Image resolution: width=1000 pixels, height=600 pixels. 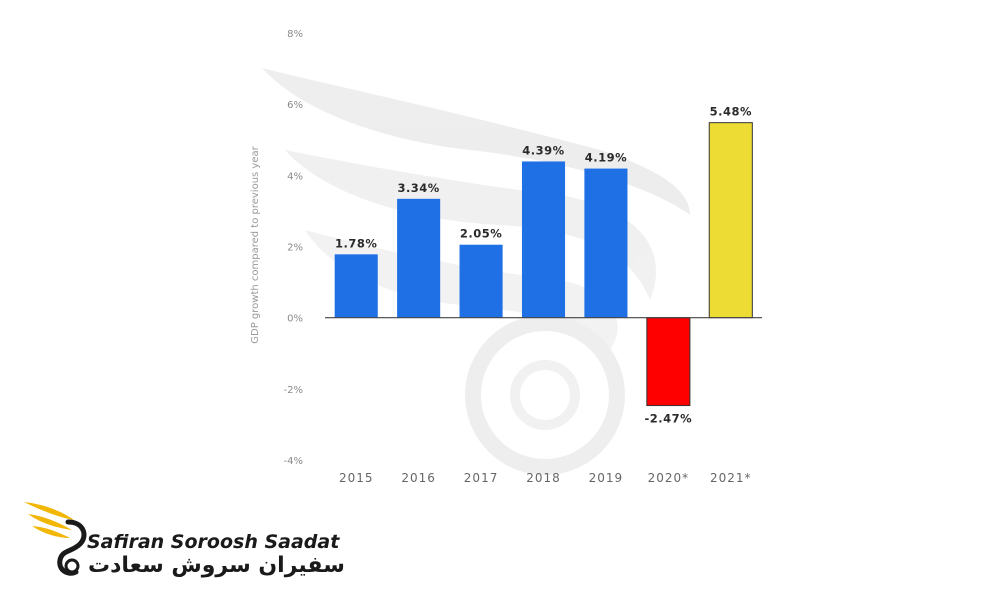 I want to click on y-tick-label: 2%, so click(x=295, y=248).